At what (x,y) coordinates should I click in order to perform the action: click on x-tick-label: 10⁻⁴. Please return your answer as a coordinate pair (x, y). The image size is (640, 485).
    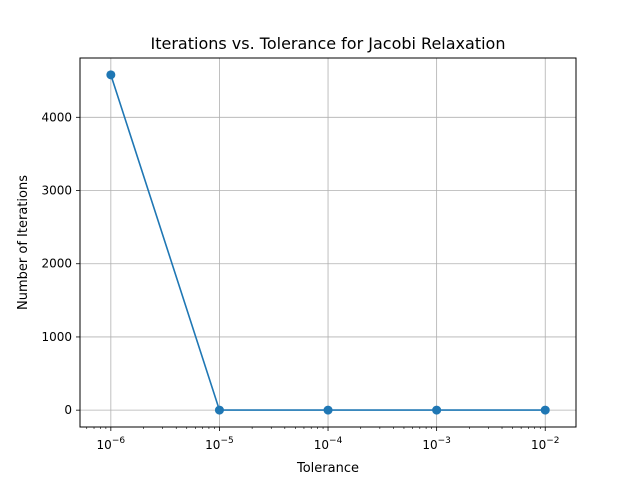
    Looking at the image, I should click on (328, 444).